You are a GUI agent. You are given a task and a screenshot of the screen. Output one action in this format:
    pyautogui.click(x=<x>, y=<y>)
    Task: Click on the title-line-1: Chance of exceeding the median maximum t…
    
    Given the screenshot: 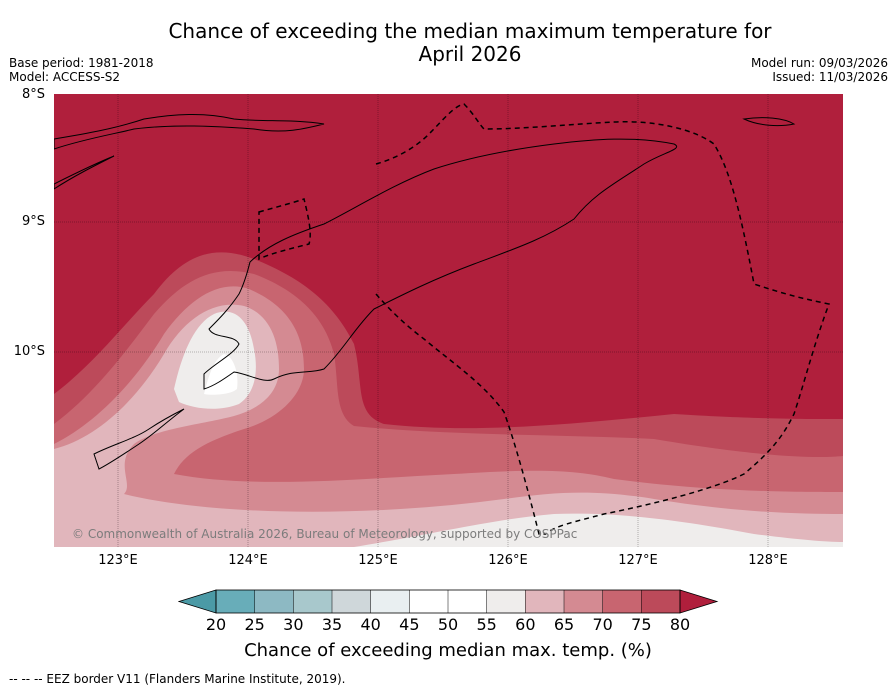 What is the action you would take?
    pyautogui.click(x=470, y=31)
    